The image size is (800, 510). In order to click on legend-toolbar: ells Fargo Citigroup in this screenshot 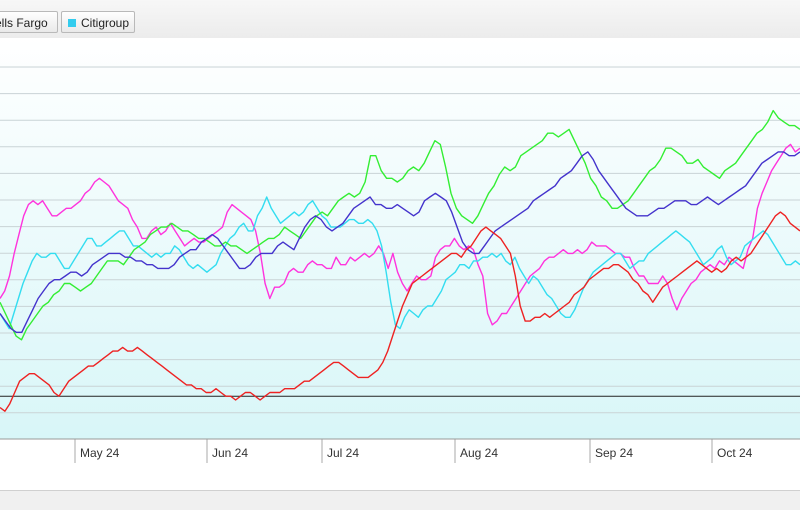, I will do `click(400, 19)`.